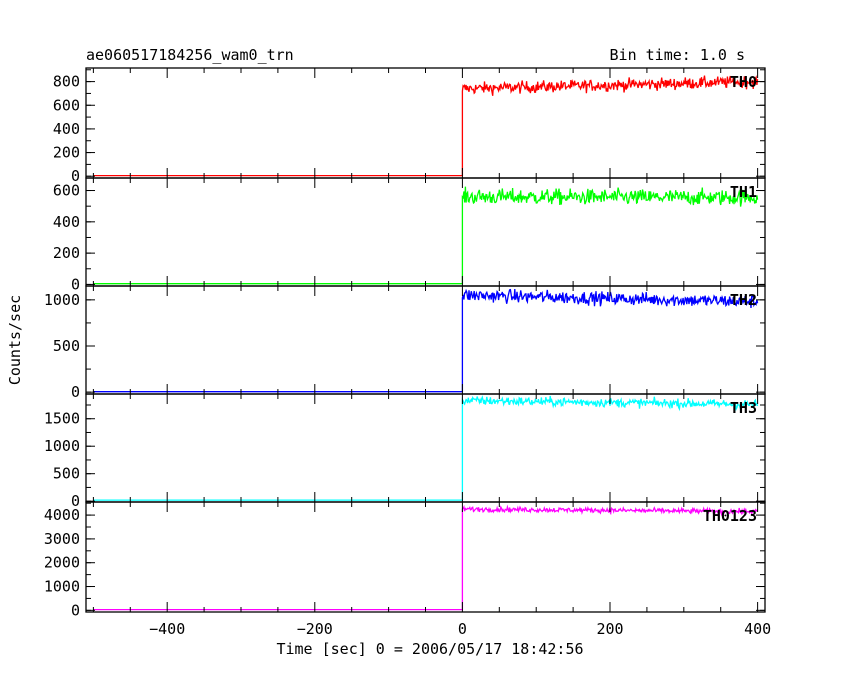  What do you see at coordinates (743, 300) in the screenshot?
I see `panel-label: TH2` at bounding box center [743, 300].